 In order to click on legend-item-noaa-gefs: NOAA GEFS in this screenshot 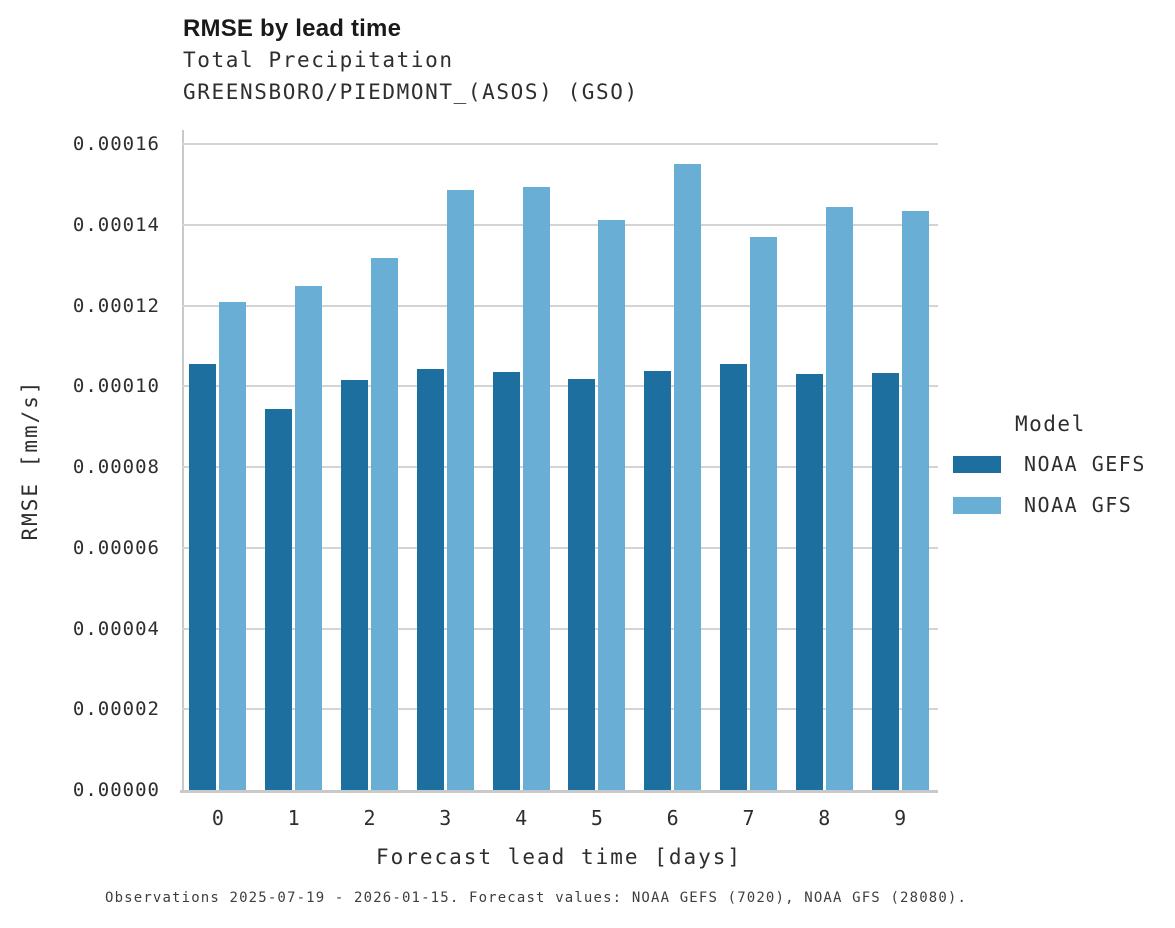, I will do `click(1064, 464)`.